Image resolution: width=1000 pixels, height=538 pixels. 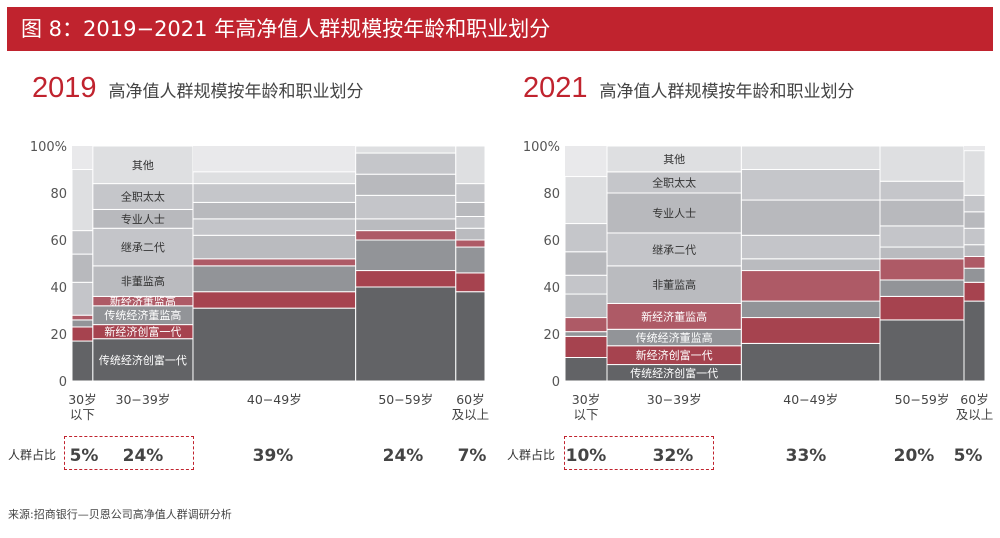 I want to click on panel-title-2019: 2019 高净值人群规模按年龄和职业划分, so click(x=198, y=92).